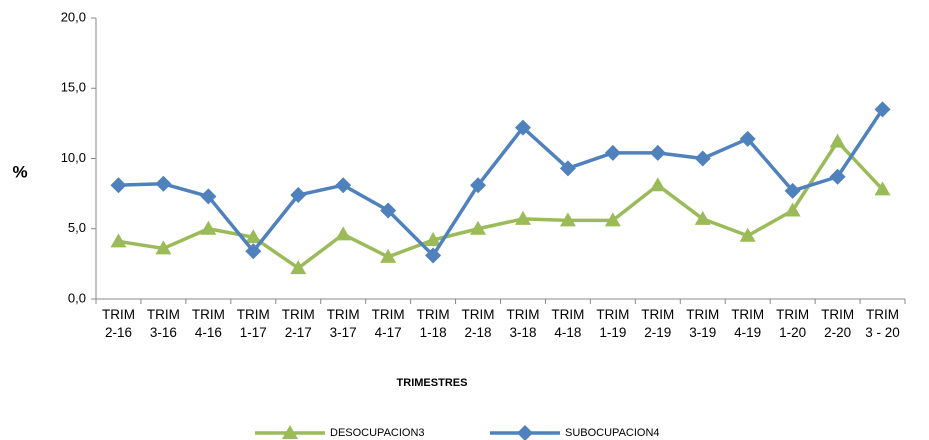 This screenshot has width=929, height=440. I want to click on legend-label: DESOCUPACION3, so click(377, 433).